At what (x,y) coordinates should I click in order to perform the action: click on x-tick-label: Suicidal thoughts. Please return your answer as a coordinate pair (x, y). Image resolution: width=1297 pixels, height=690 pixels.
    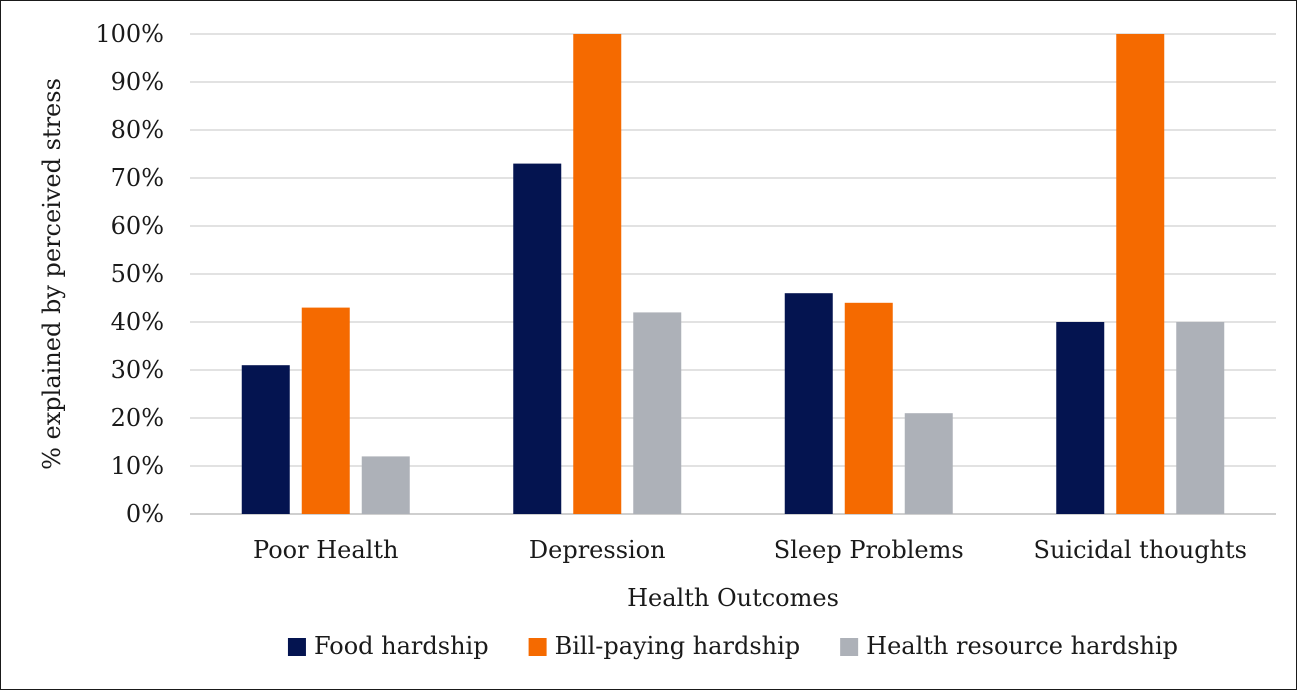
    Looking at the image, I should click on (1140, 550).